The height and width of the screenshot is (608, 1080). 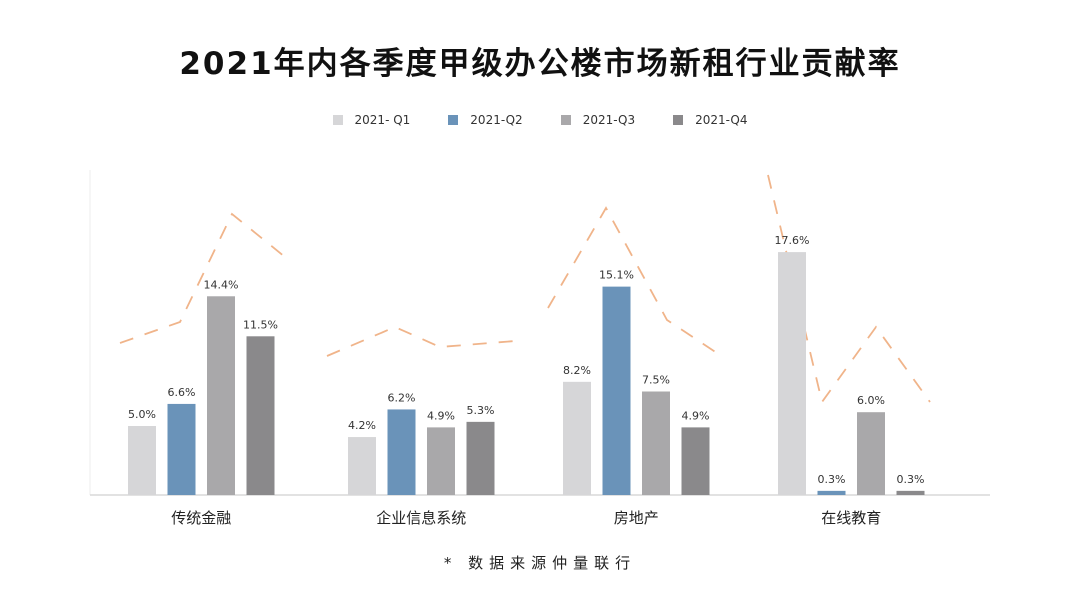 I want to click on data-label: 8.2%, so click(x=577, y=370).